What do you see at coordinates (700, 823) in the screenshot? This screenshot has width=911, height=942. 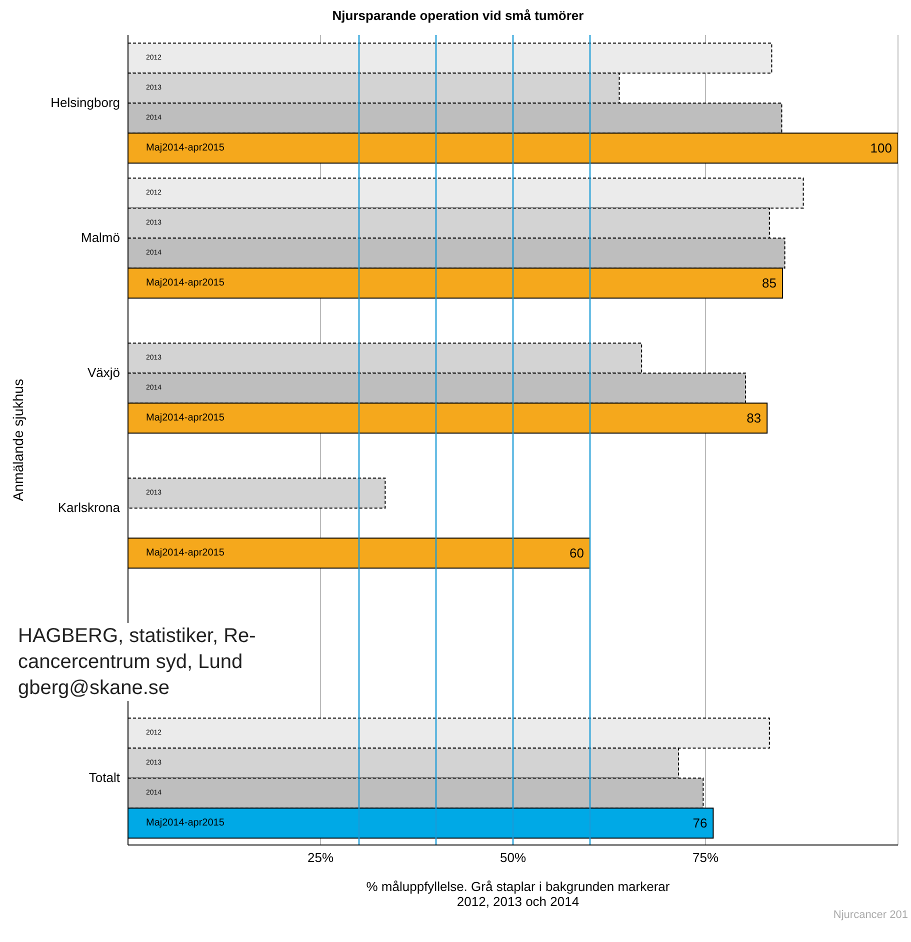 I see `data-label: 76` at bounding box center [700, 823].